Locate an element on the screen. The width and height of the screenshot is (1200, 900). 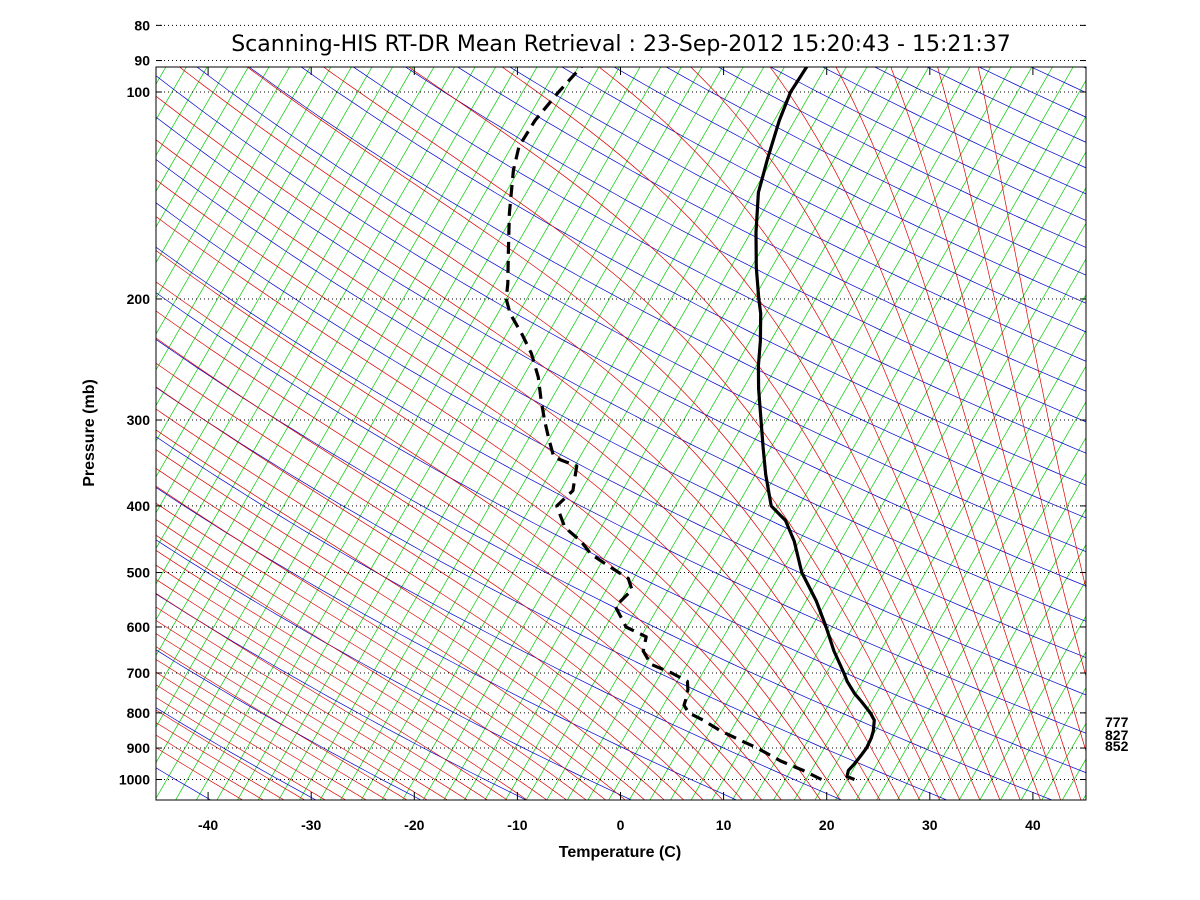
side-level-label: 827 is located at coordinates (1117, 735).